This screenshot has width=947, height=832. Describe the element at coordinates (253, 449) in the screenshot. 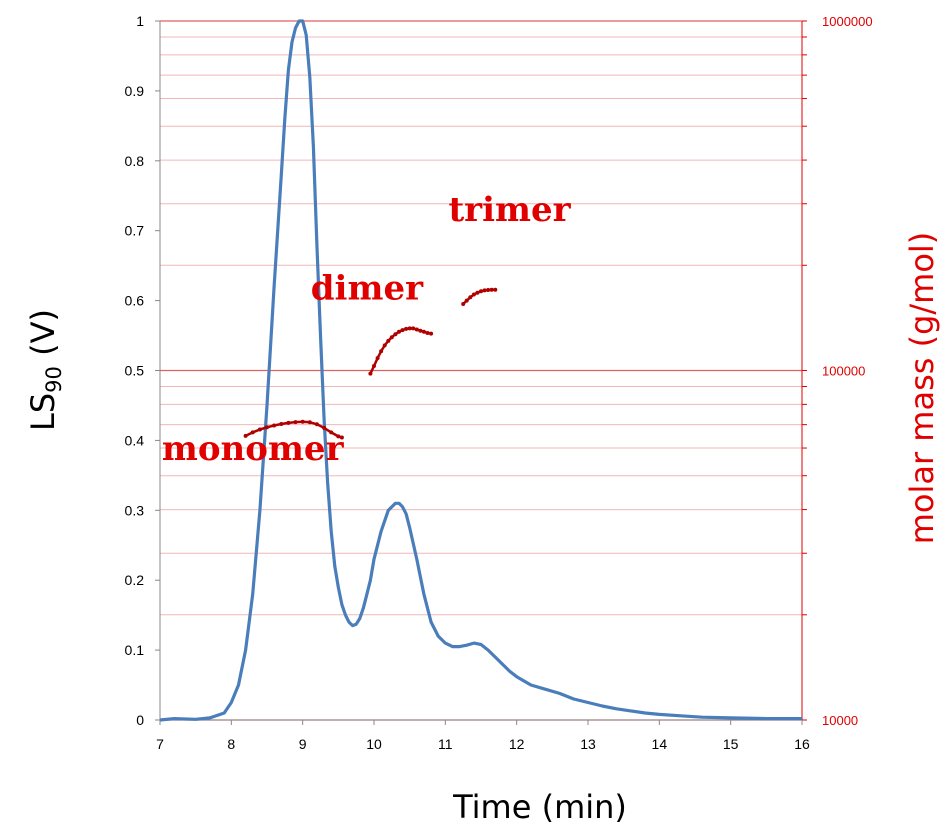

I see `annotation-monomer: monomer` at that location.